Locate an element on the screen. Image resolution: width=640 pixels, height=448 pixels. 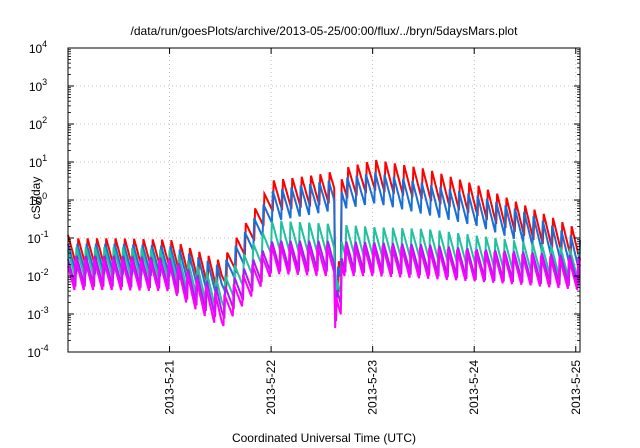
x-axis-label: Coordinated Universal Time (UTC) is located at coordinates (324, 438).